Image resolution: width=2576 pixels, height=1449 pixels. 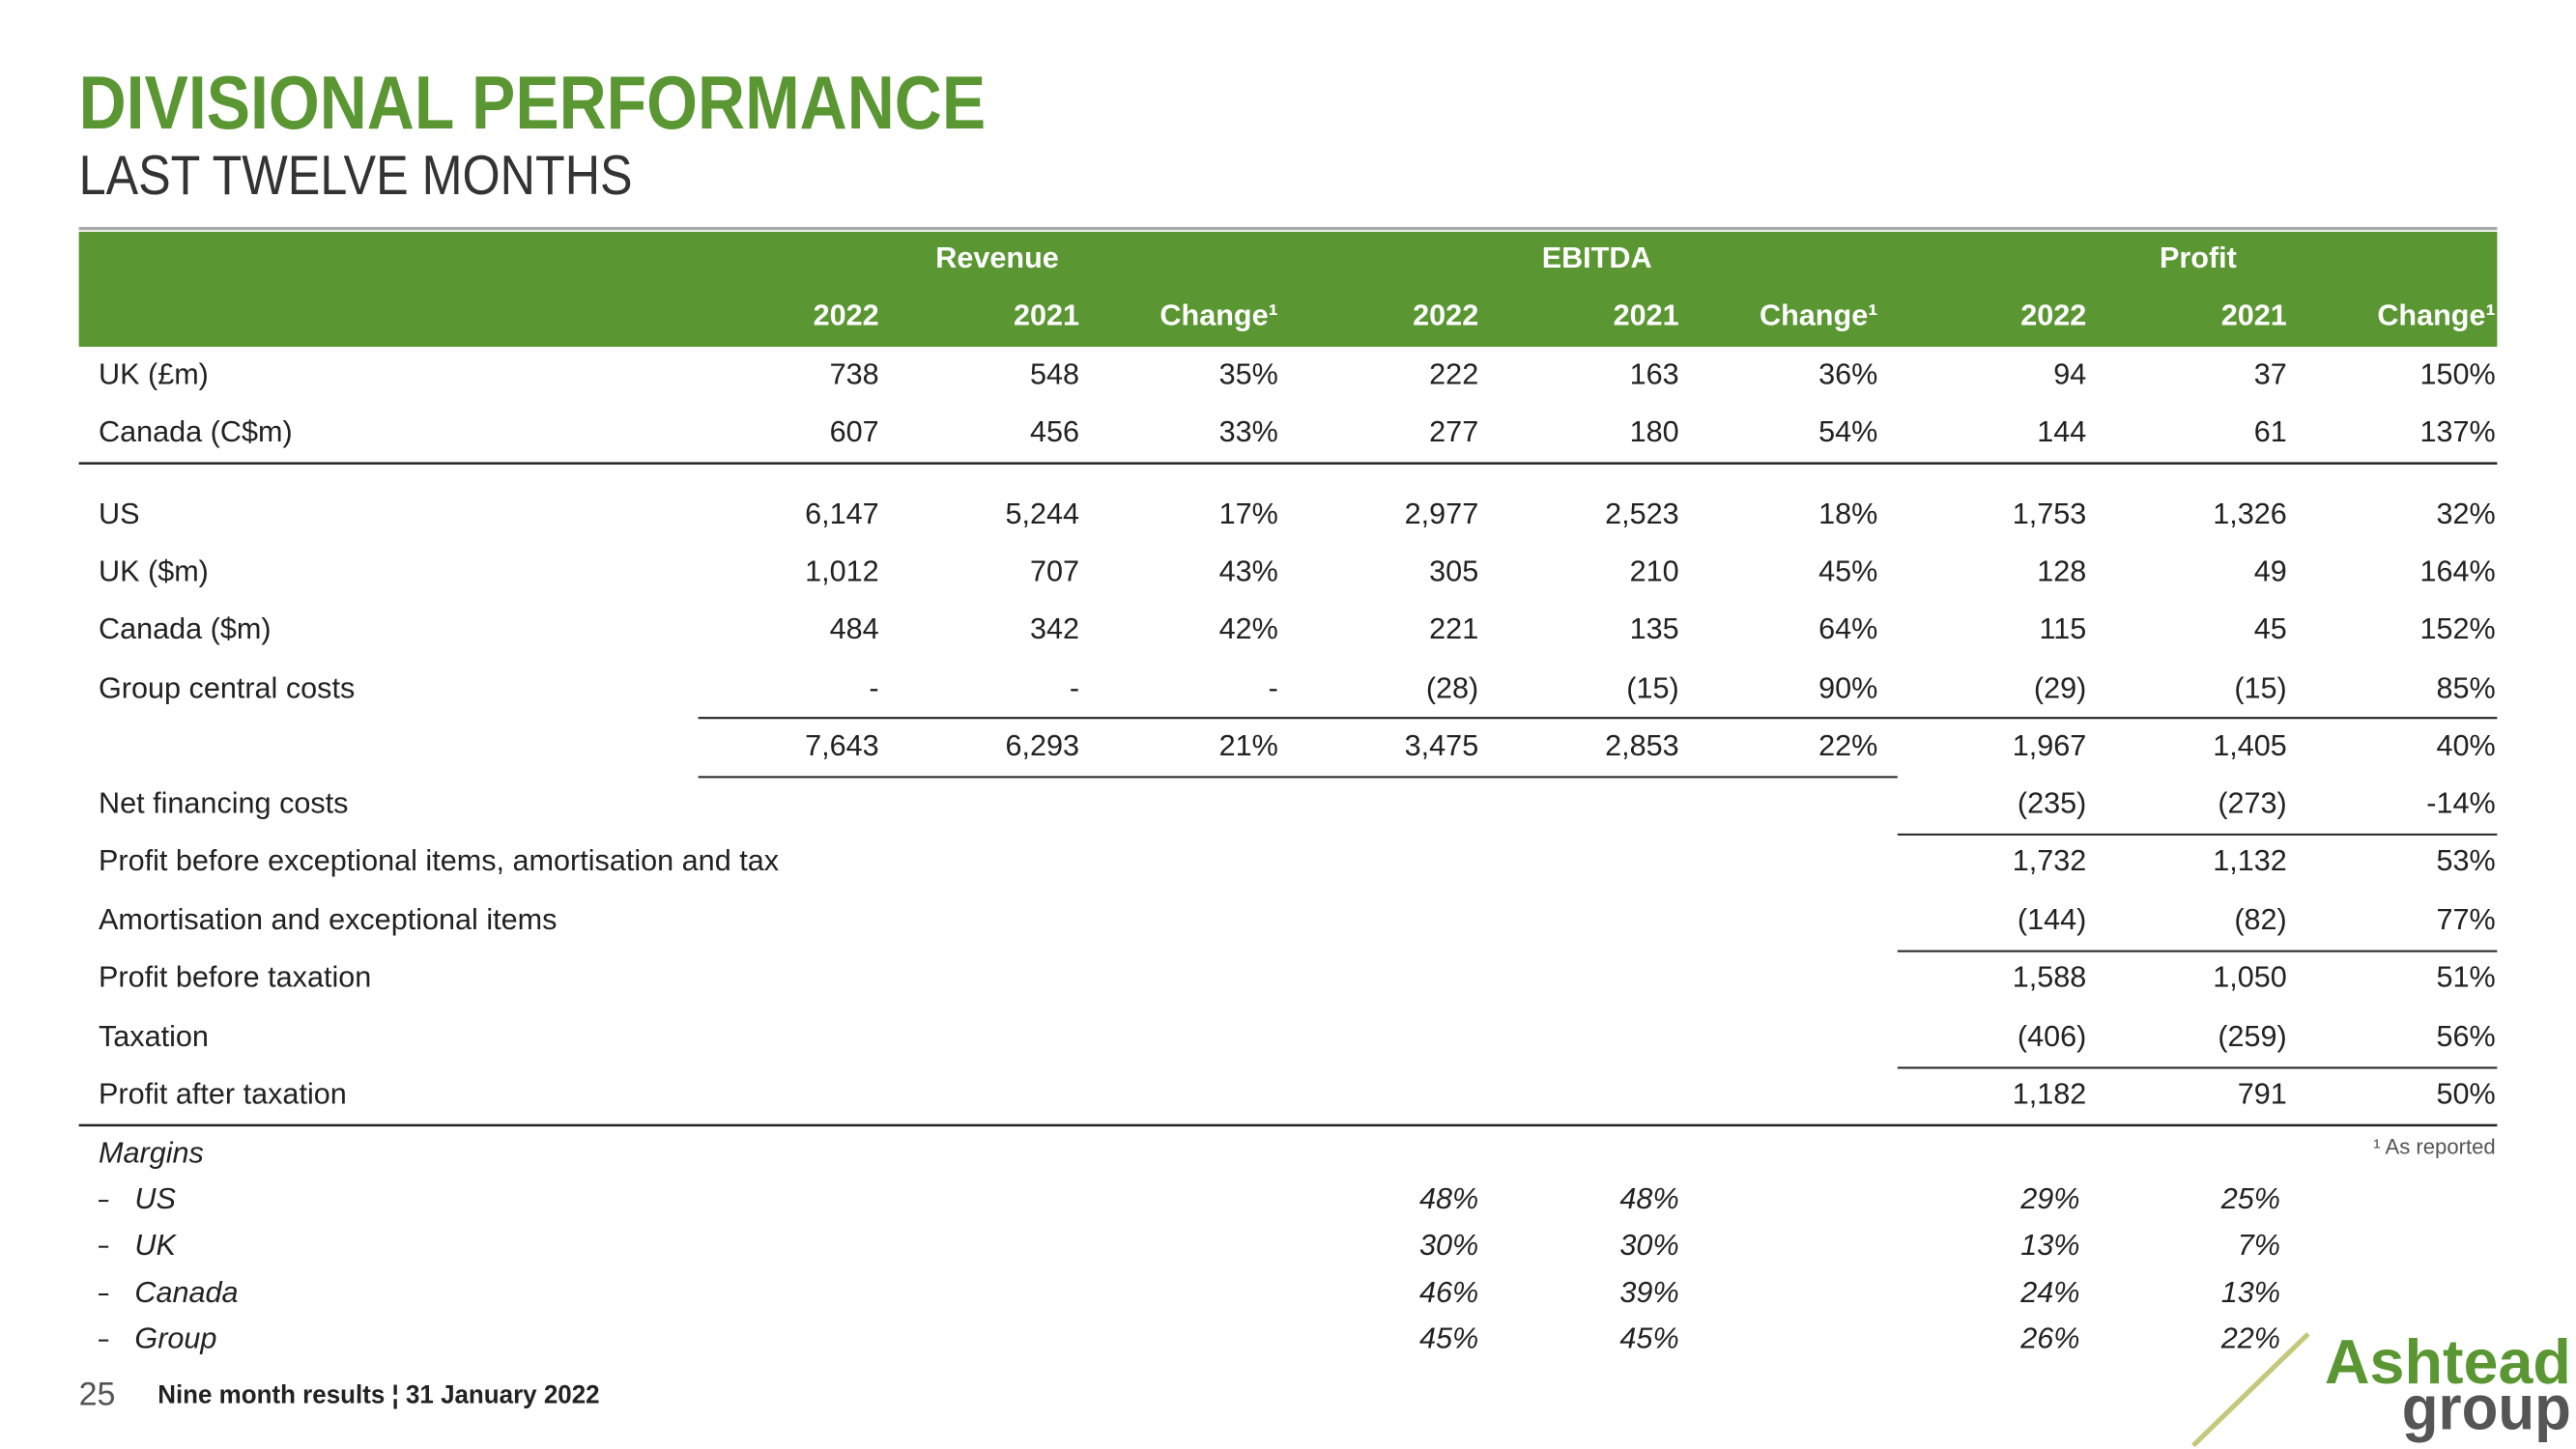 What do you see at coordinates (1449, 1198) in the screenshot?
I see `margin-cell: 48%` at bounding box center [1449, 1198].